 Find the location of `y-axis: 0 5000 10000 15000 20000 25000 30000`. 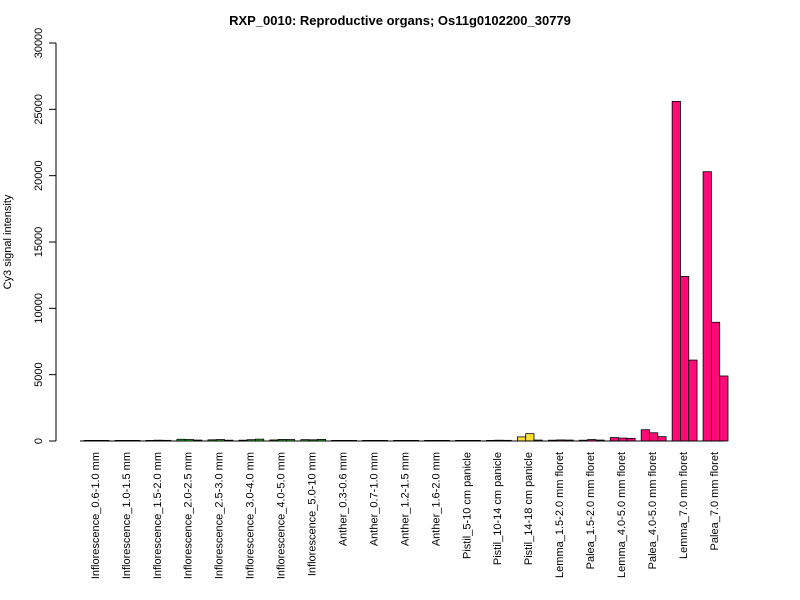

y-axis: 0 5000 10000 15000 20000 25000 30000 is located at coordinates (45, 236).